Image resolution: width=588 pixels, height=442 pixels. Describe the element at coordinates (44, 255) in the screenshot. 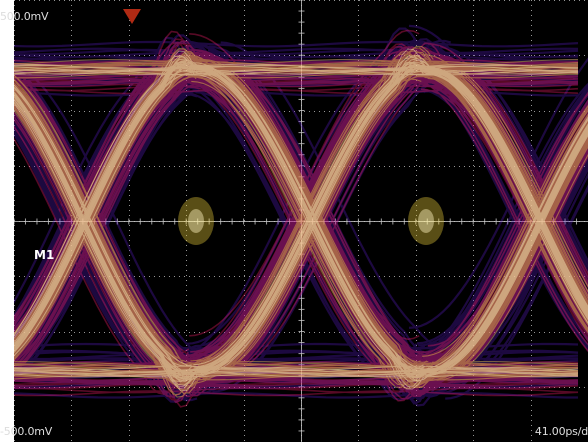

I see `math-channel-label: M1` at that location.